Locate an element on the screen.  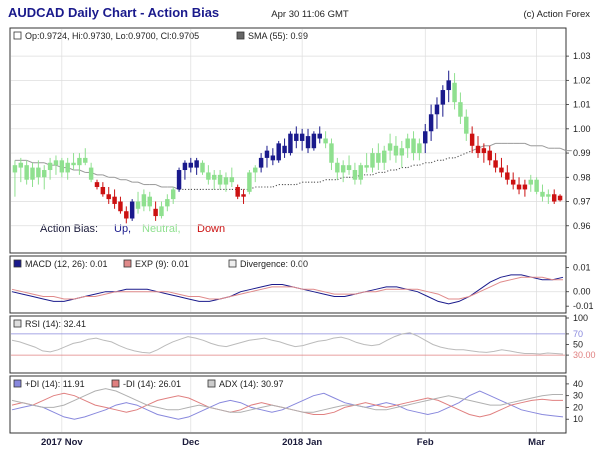
x-tick-label: Dec is located at coordinates (190, 442).